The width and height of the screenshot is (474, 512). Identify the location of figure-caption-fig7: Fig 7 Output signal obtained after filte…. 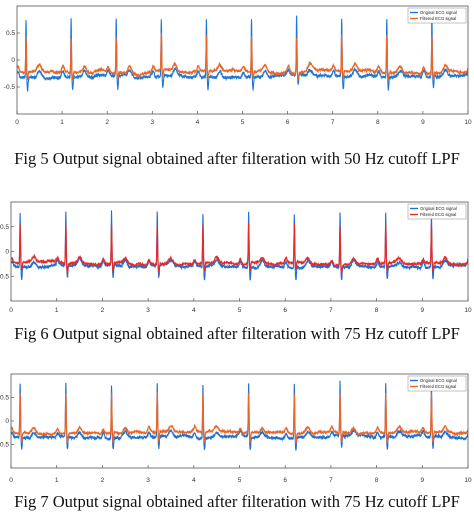
(237, 501).